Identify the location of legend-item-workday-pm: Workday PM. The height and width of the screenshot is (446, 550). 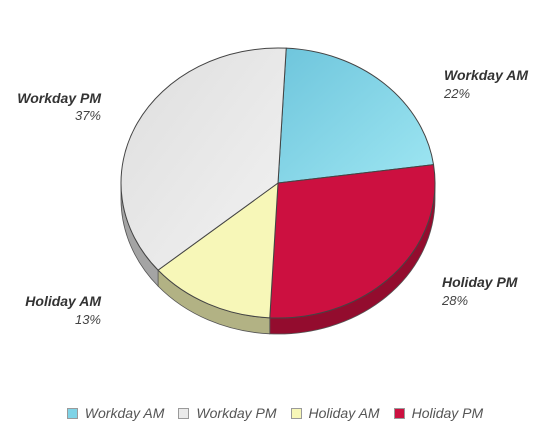
(227, 413).